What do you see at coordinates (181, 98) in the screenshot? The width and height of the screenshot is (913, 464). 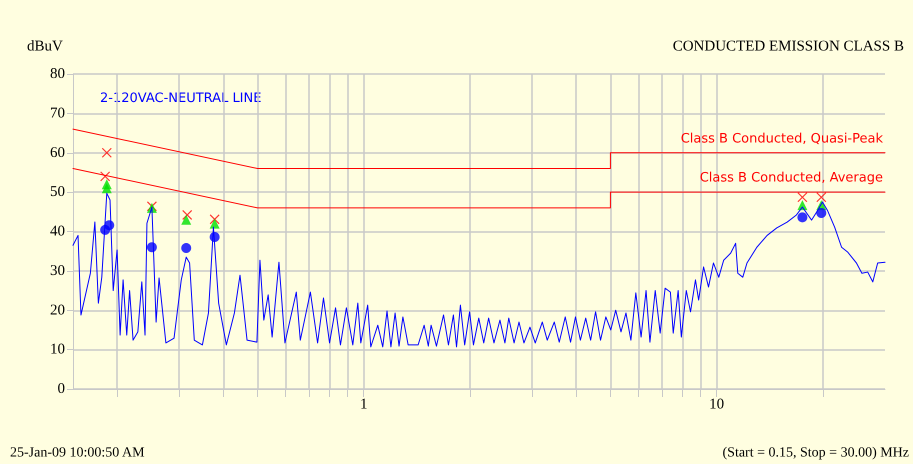 I see `annotation: 2-120VAC-NEUTRAL LINE` at bounding box center [181, 98].